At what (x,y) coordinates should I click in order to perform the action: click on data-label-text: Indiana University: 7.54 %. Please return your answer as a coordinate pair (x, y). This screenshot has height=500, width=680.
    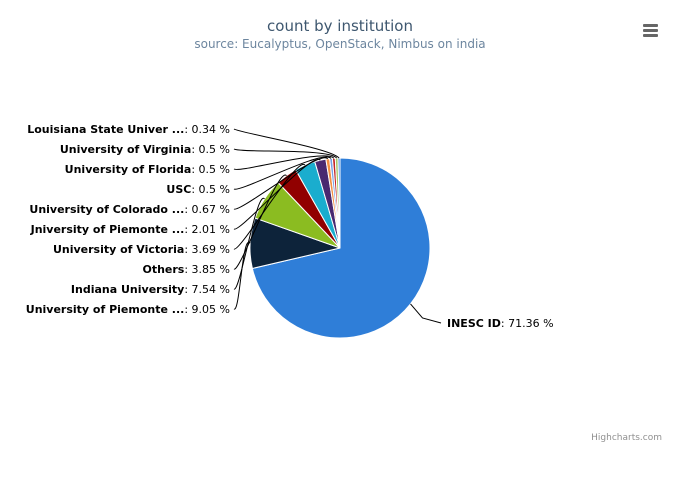
    Looking at the image, I should click on (150, 289).